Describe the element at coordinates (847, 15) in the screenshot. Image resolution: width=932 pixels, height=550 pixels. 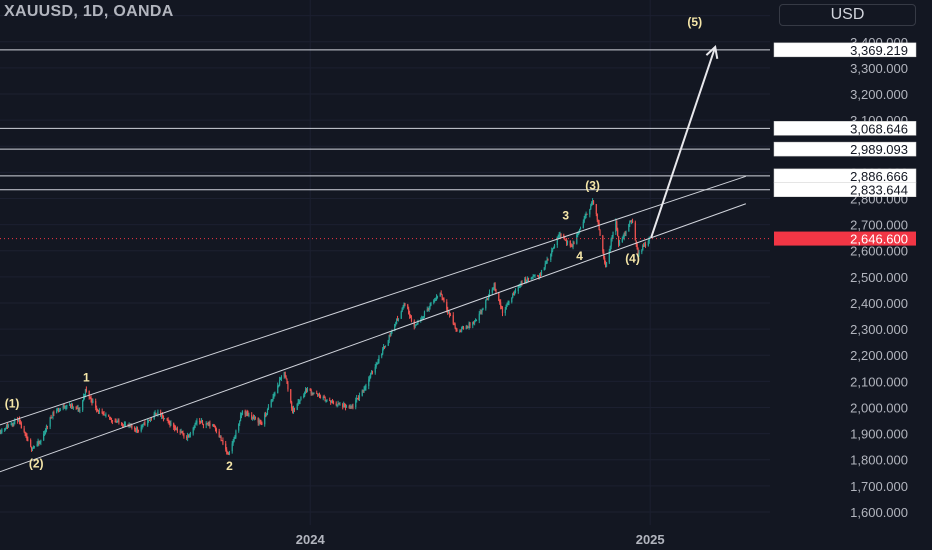
I see `currency-button: USD` at that location.